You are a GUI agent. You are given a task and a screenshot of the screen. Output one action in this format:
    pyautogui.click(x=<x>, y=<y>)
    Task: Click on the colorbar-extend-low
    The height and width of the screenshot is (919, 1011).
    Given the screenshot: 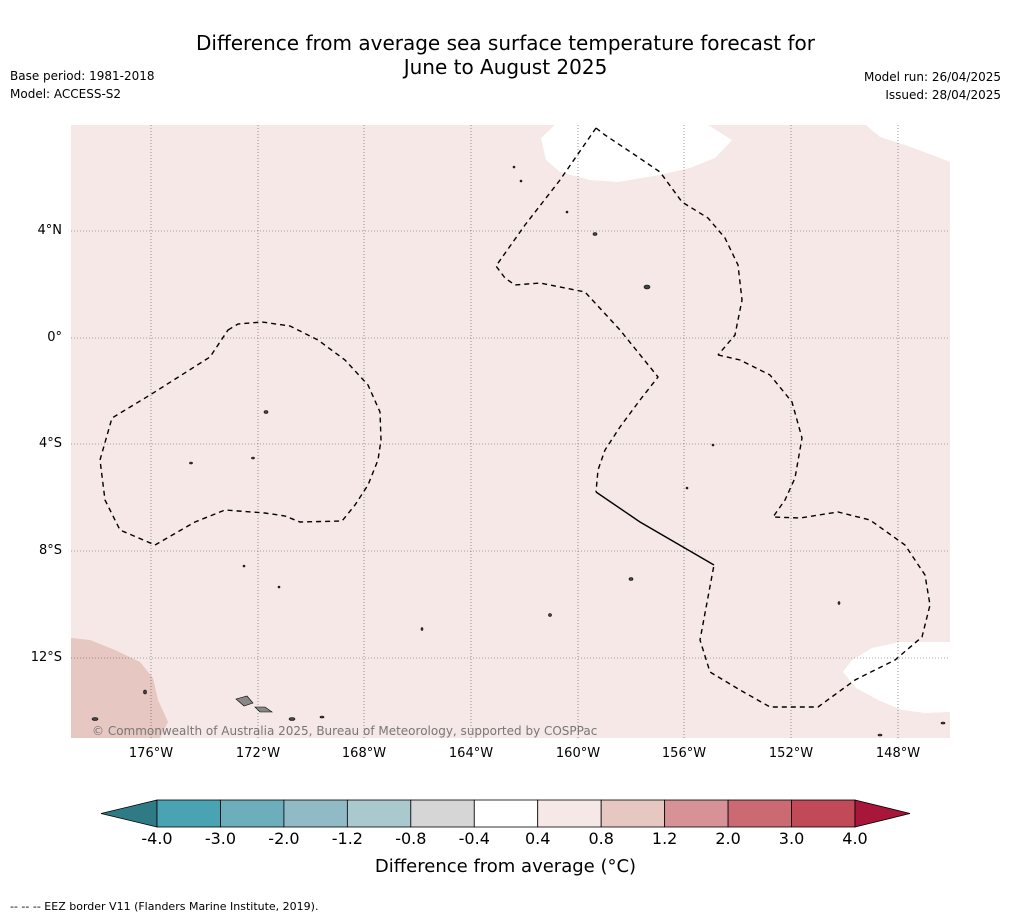 What is the action you would take?
    pyautogui.click(x=129, y=813)
    